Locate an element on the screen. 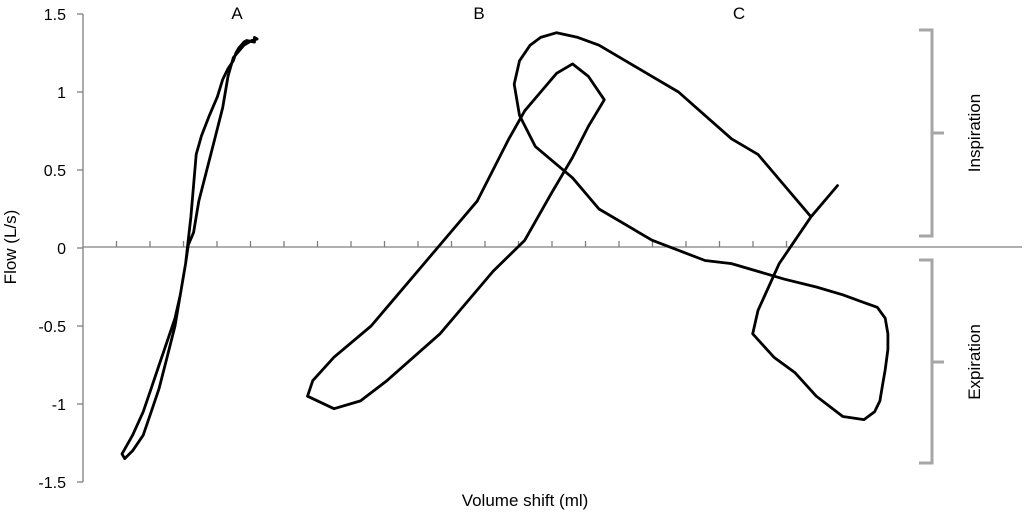  y-tick-label: 0.5 is located at coordinates (55, 171).